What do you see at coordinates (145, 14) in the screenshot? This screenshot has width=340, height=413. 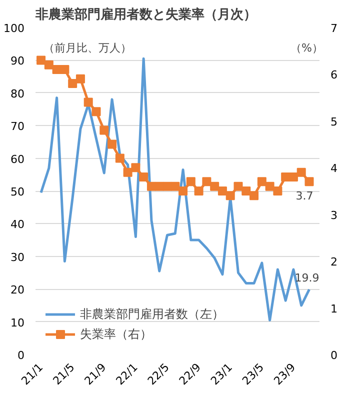 I see `chart-title: 非農業部門雇用者数と失業率（月次）` at bounding box center [145, 14].